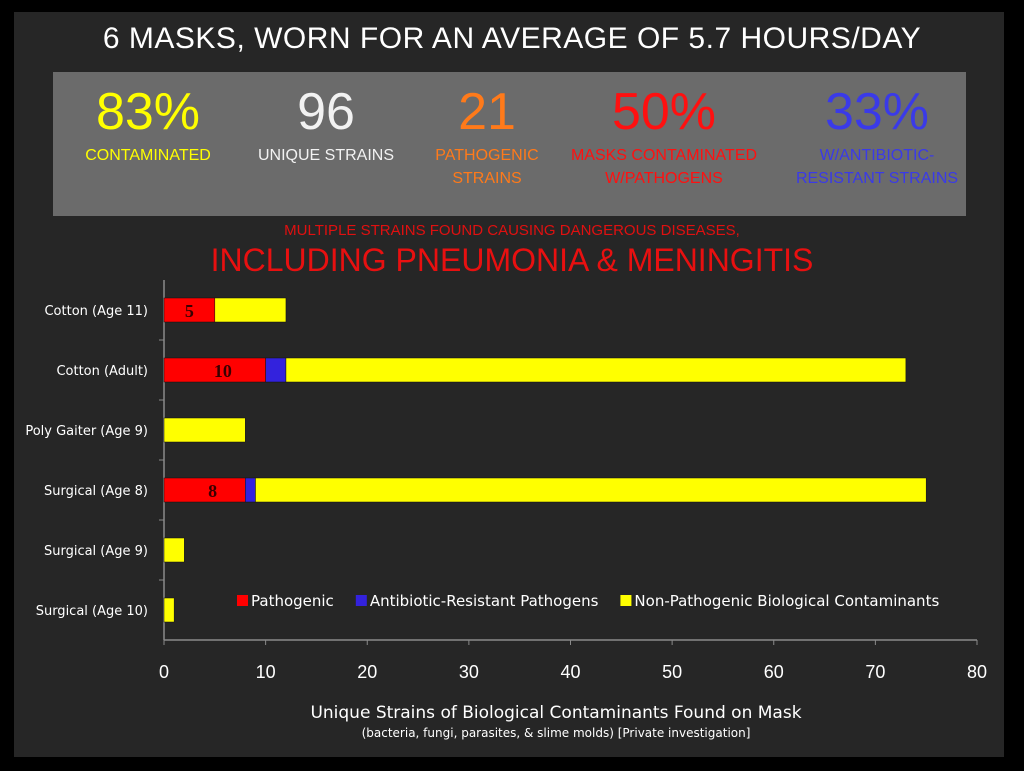 This screenshot has width=1024, height=771. What do you see at coordinates (266, 672) in the screenshot?
I see `x-tick-label: 10` at bounding box center [266, 672].